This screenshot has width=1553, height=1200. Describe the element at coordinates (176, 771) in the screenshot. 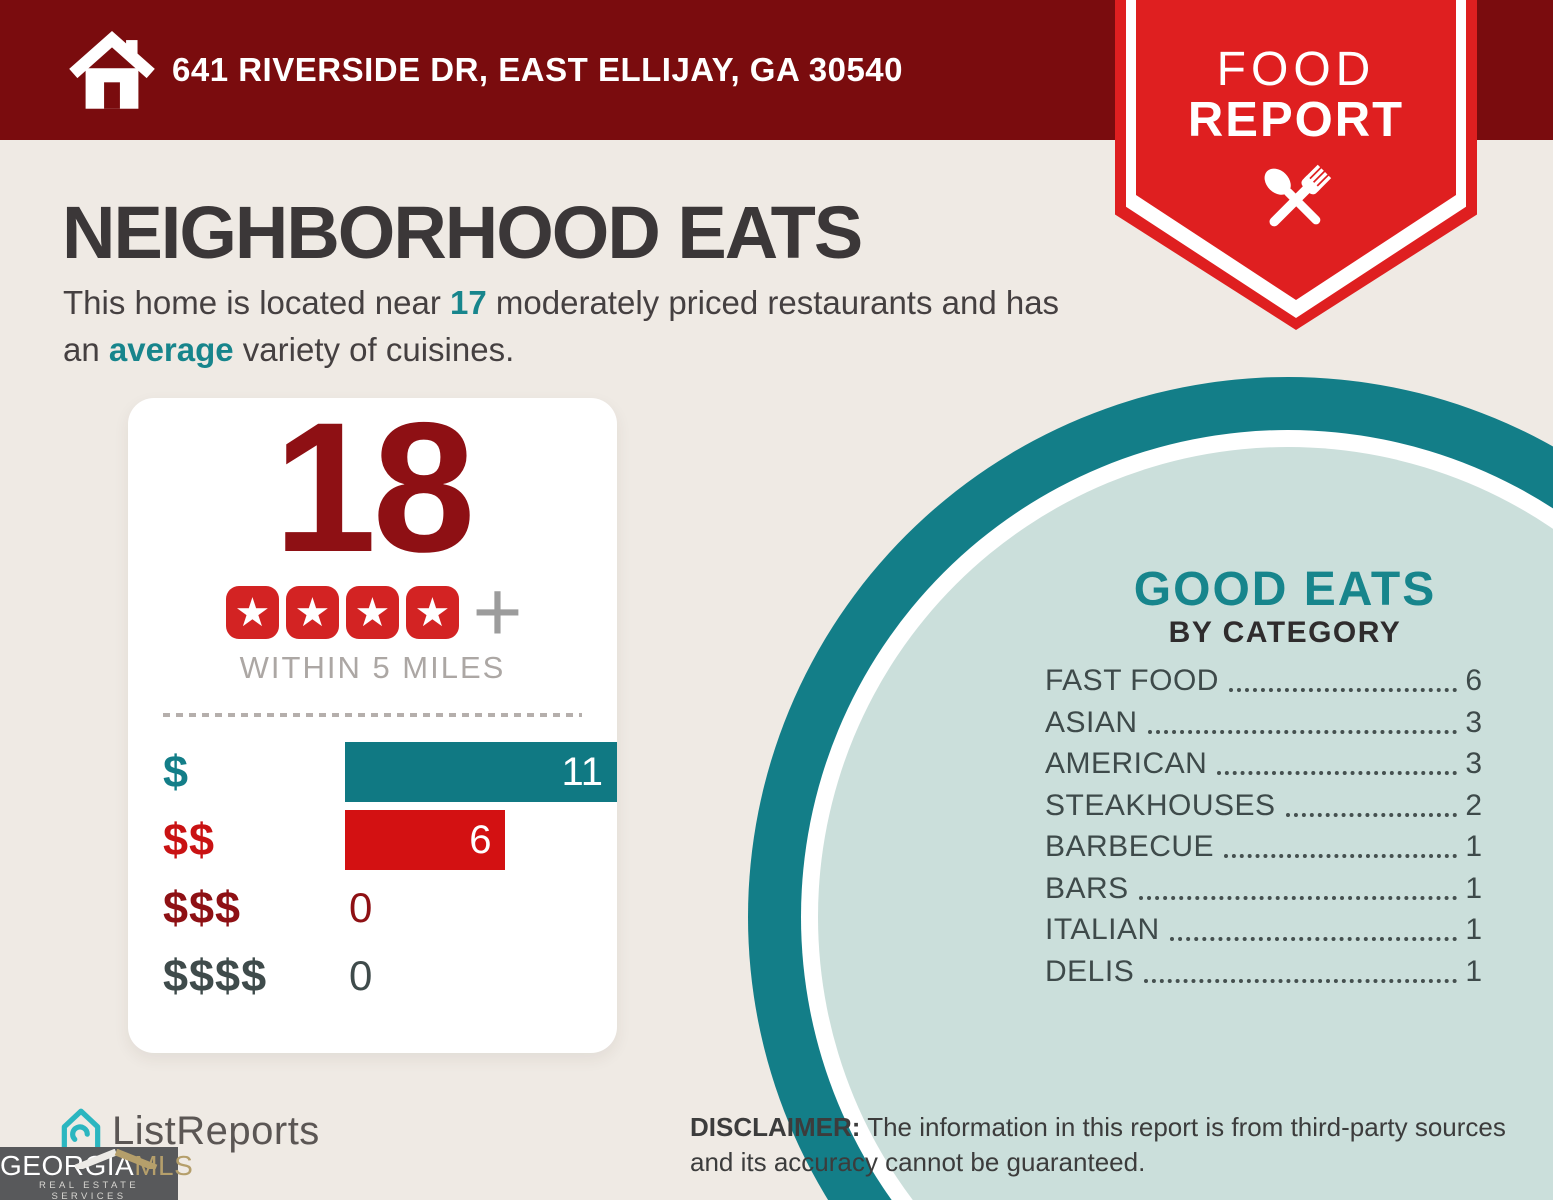

I see `price-level-label: $` at that location.